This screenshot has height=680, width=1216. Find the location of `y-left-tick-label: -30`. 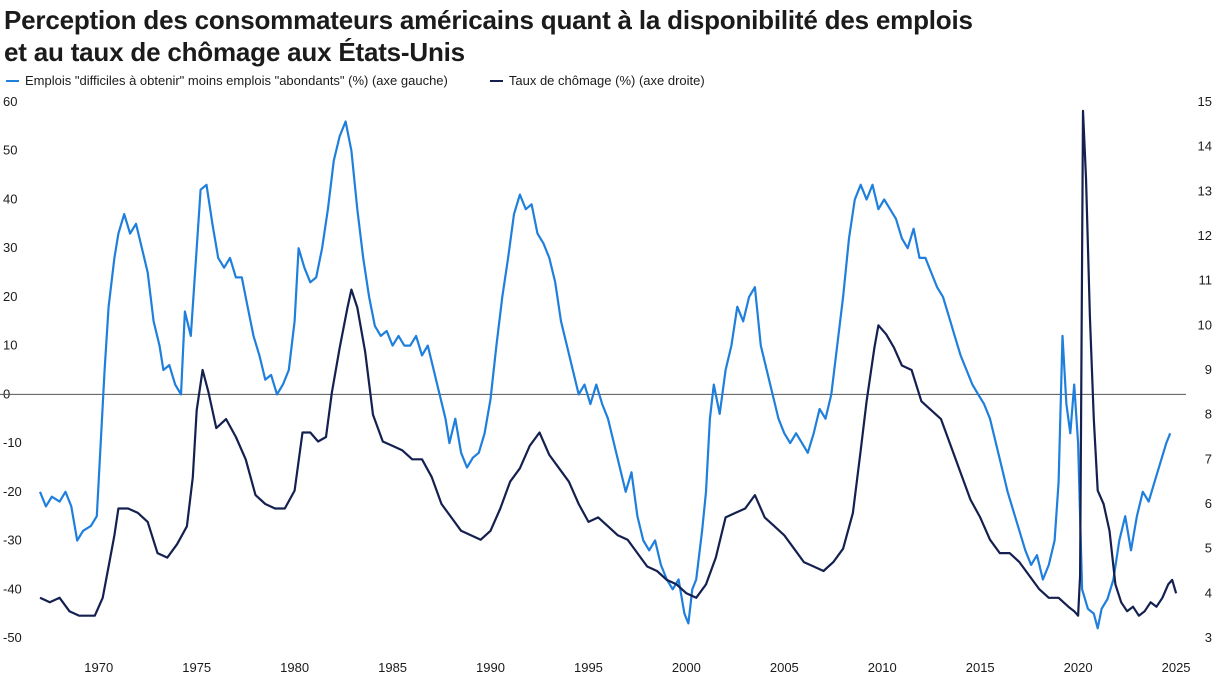

y-left-tick-label: -30 is located at coordinates (12, 540).